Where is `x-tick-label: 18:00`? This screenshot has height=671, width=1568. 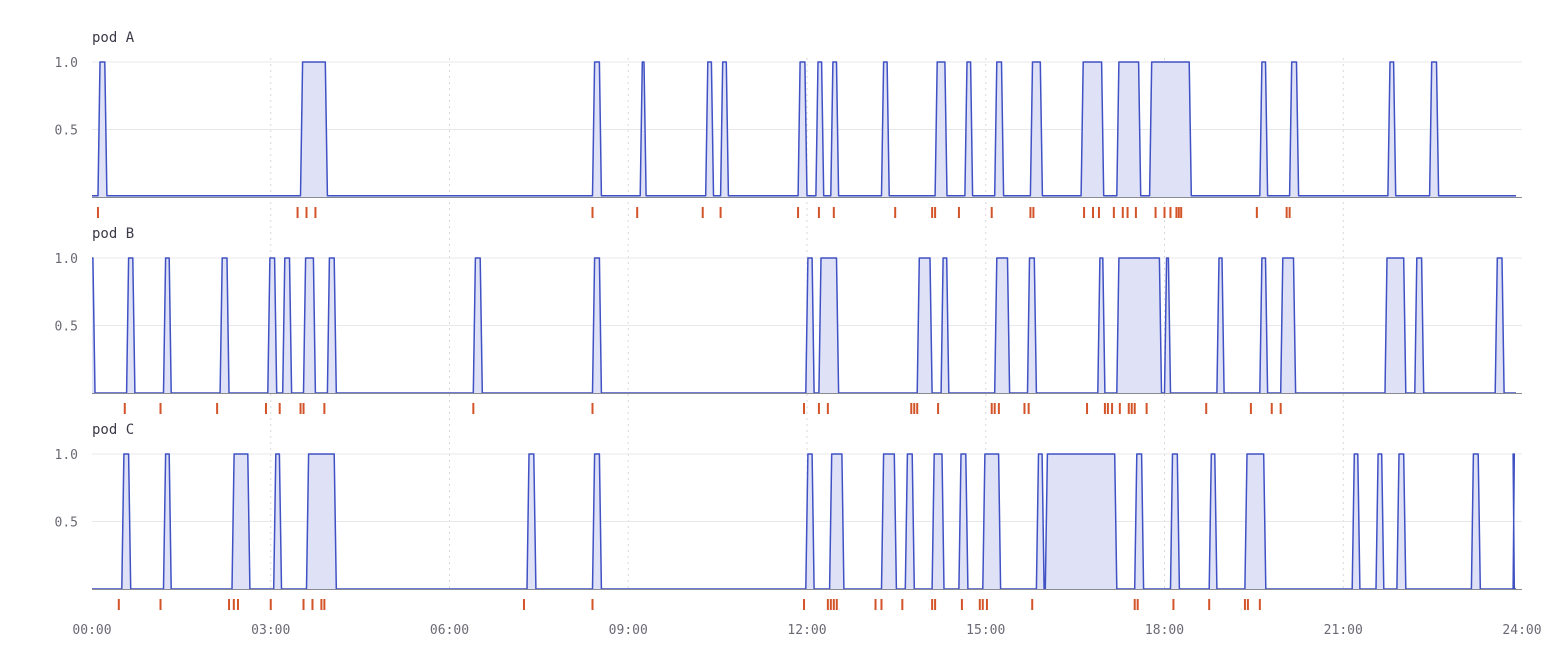
x-tick-label: 18:00 is located at coordinates (1164, 630).